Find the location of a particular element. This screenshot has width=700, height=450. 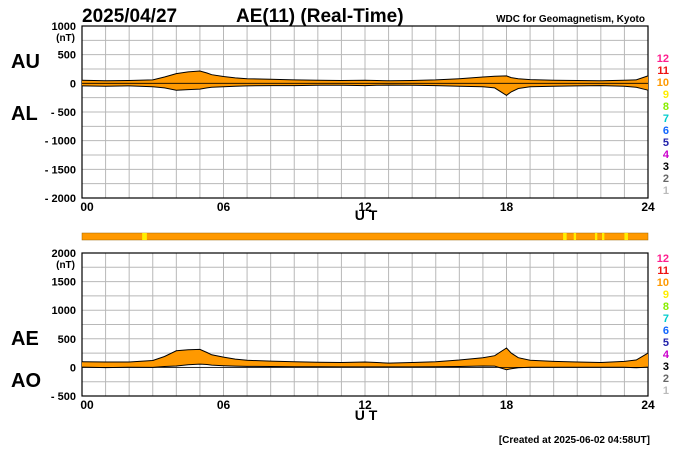

station-count-bar is located at coordinates (365, 236).